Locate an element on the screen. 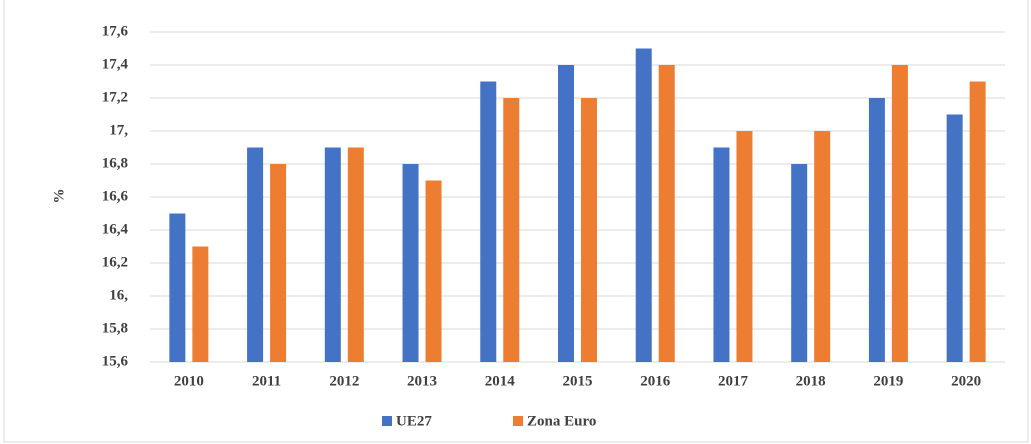 Image resolution: width=1031 pixels, height=444 pixels. x-tick-label: 2019 is located at coordinates (888, 381).